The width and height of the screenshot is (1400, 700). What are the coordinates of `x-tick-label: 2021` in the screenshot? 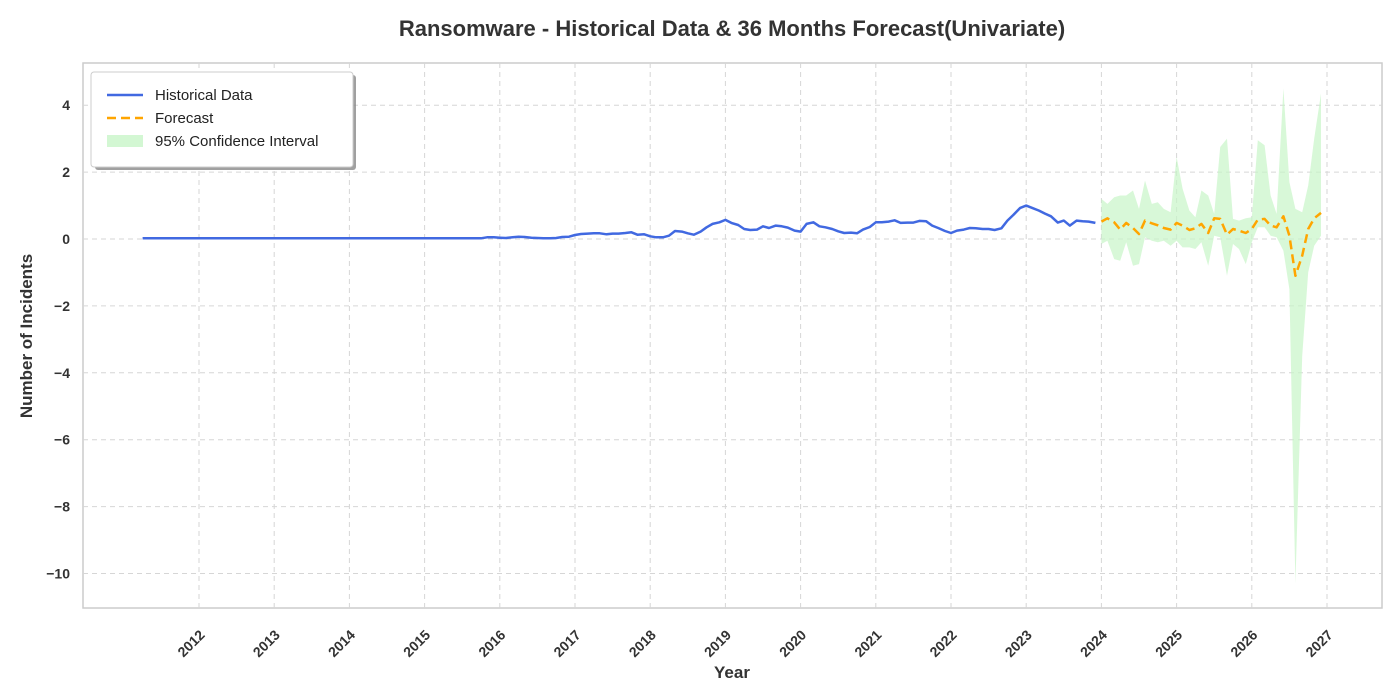 It's located at (867, 643).